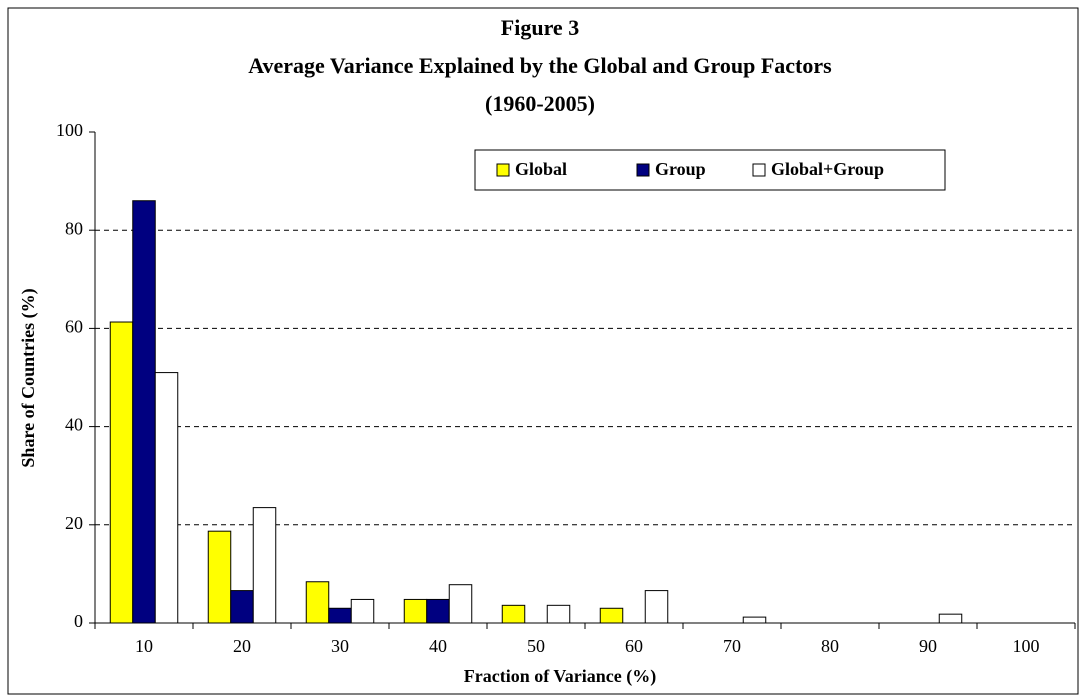  What do you see at coordinates (69, 130) in the screenshot?
I see `y-tick-label: 100` at bounding box center [69, 130].